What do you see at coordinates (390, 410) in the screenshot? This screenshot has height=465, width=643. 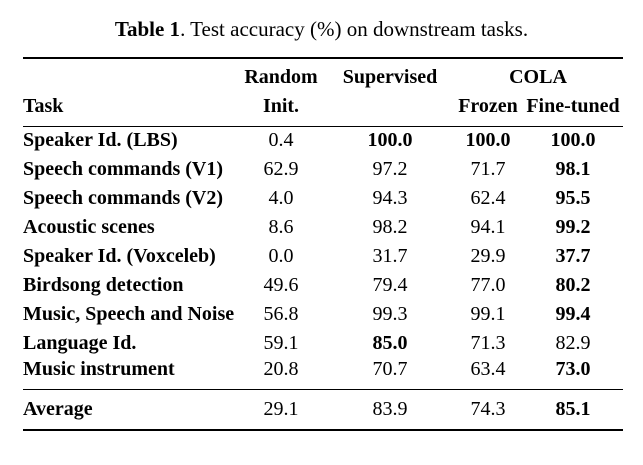 I see `value-cell: 83.9` at bounding box center [390, 410].